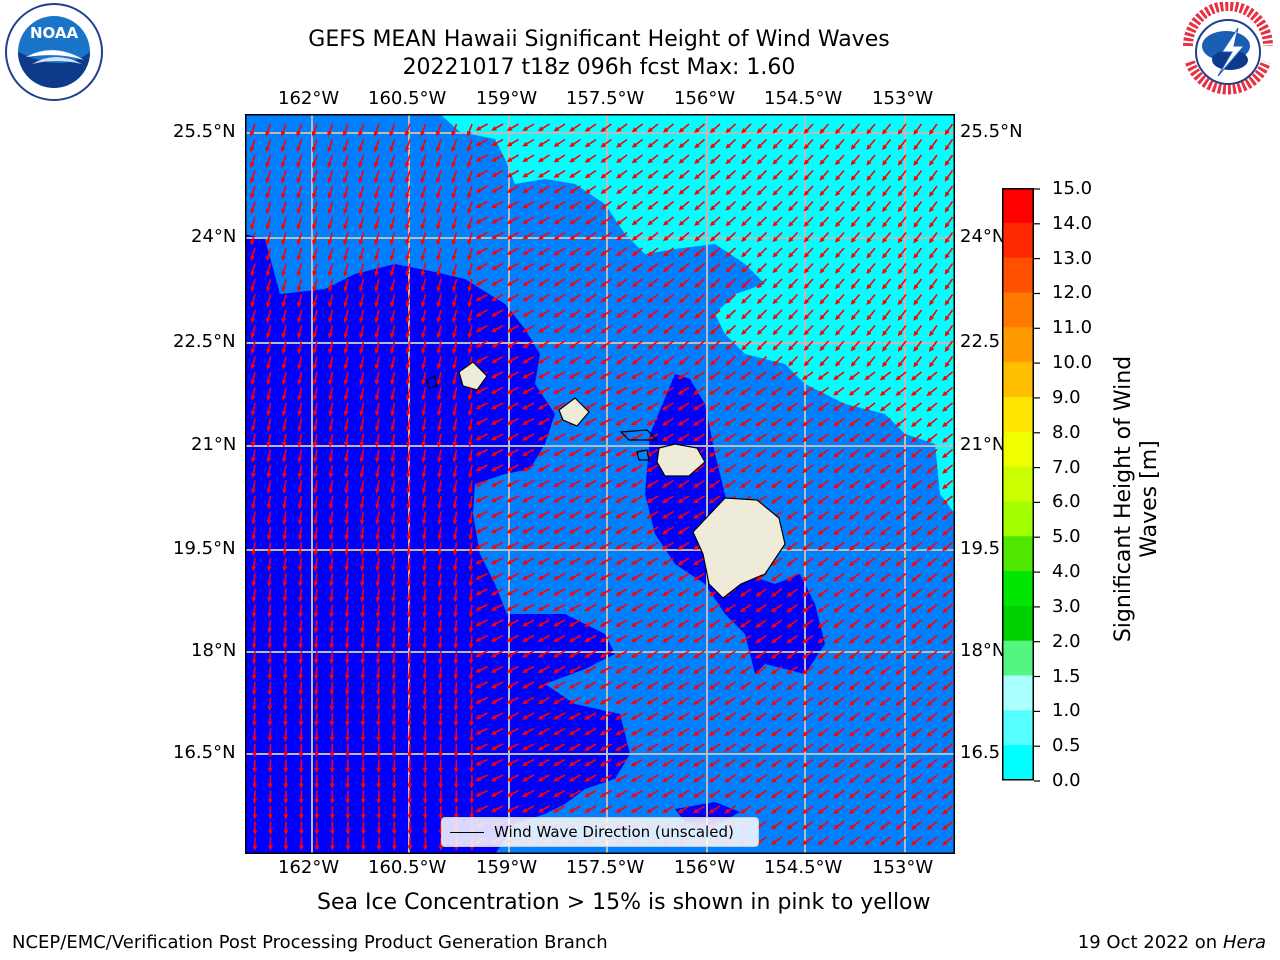 The image size is (1280, 960). I want to click on colorbar-segment, so click(1018, 554).